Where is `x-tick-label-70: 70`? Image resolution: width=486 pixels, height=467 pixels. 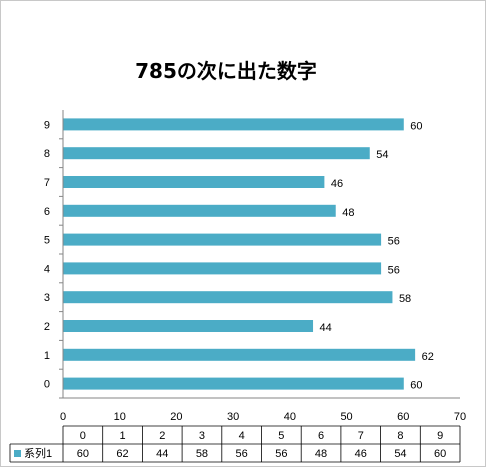
x-tick-label-70: 70 is located at coordinates (460, 417).